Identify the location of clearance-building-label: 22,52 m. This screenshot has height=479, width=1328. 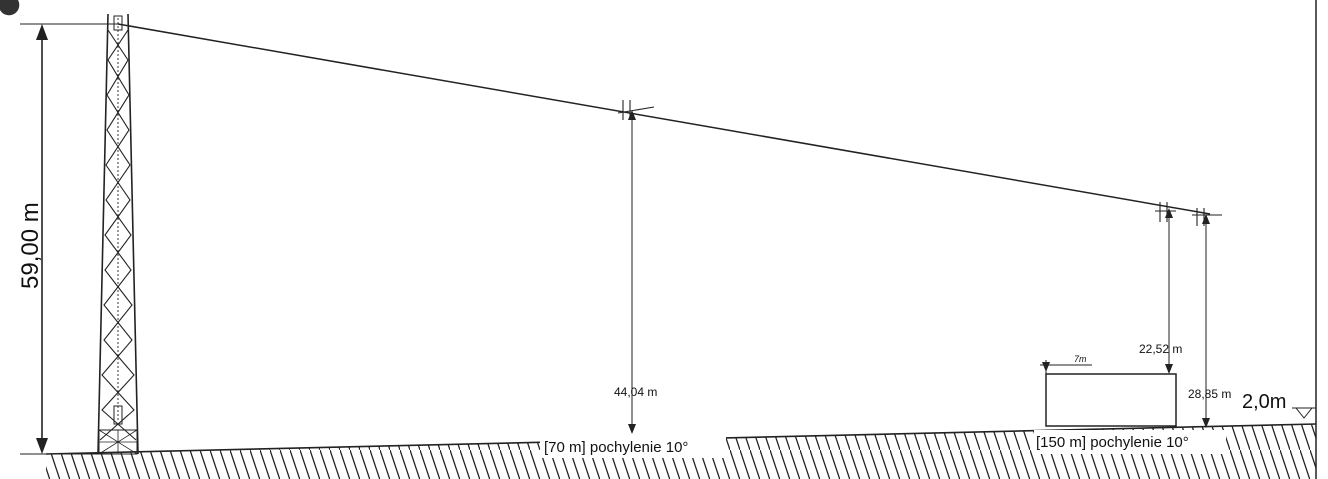
(1160, 349).